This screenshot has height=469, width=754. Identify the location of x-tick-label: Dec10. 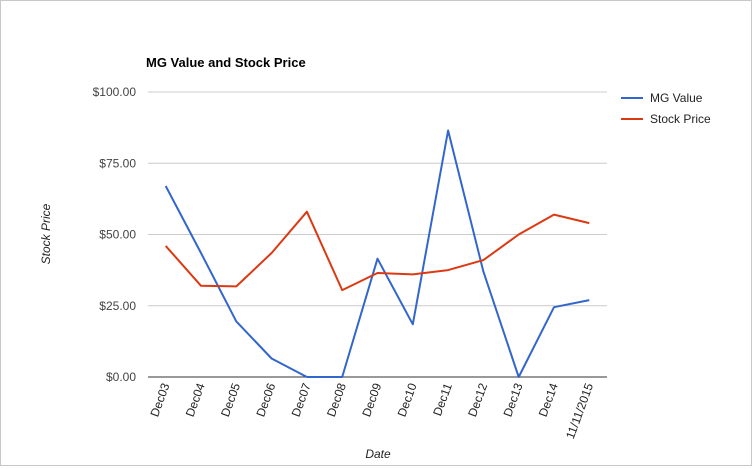
(407, 400).